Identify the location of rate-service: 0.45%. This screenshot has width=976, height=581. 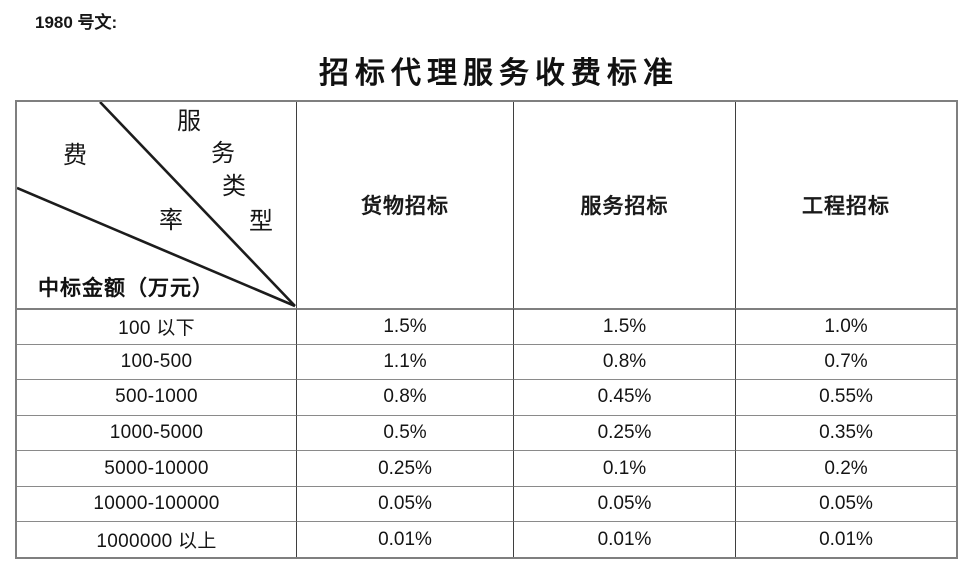
(624, 397).